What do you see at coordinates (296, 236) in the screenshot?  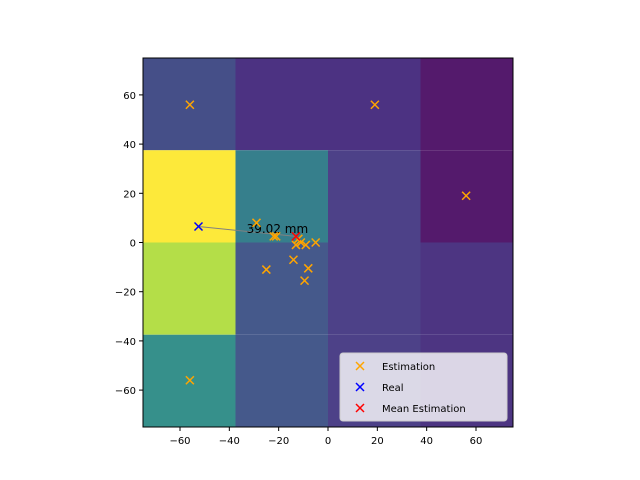 I see `mean-estimation-point` at bounding box center [296, 236].